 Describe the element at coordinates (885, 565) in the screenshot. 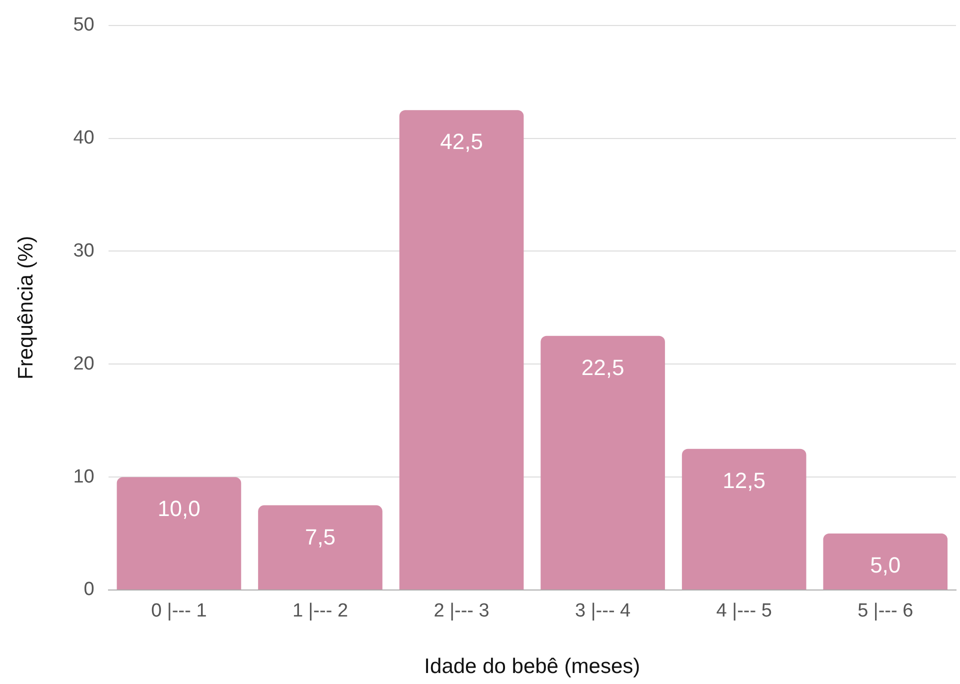

I see `data-label: 5,0` at that location.